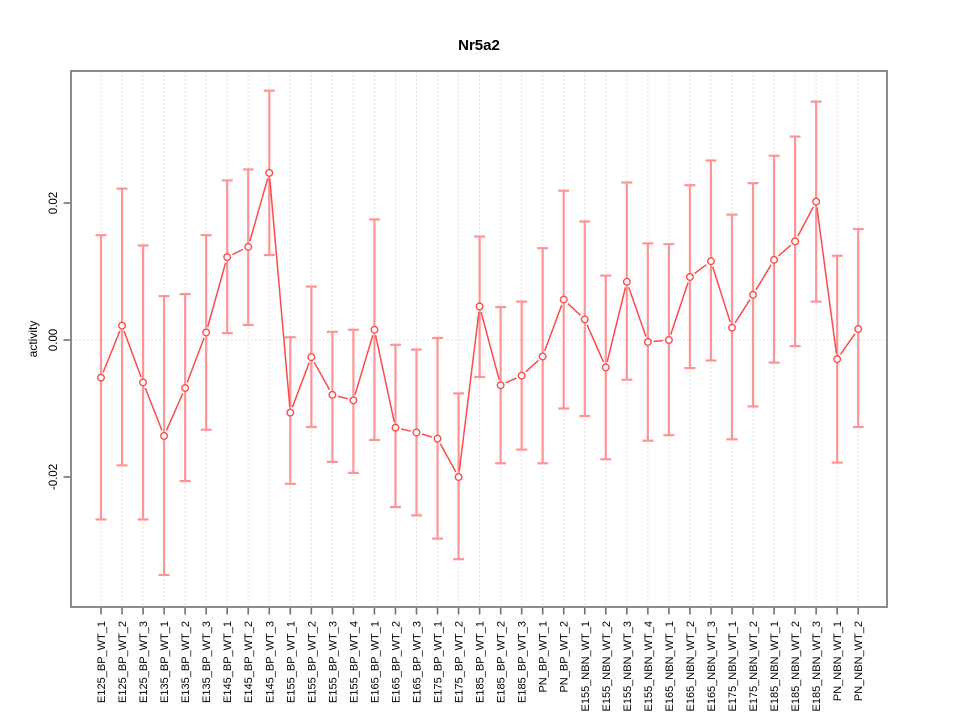 The height and width of the screenshot is (720, 960). I want to click on x-tick-label: E125_BP_WT_2, so click(123, 662).